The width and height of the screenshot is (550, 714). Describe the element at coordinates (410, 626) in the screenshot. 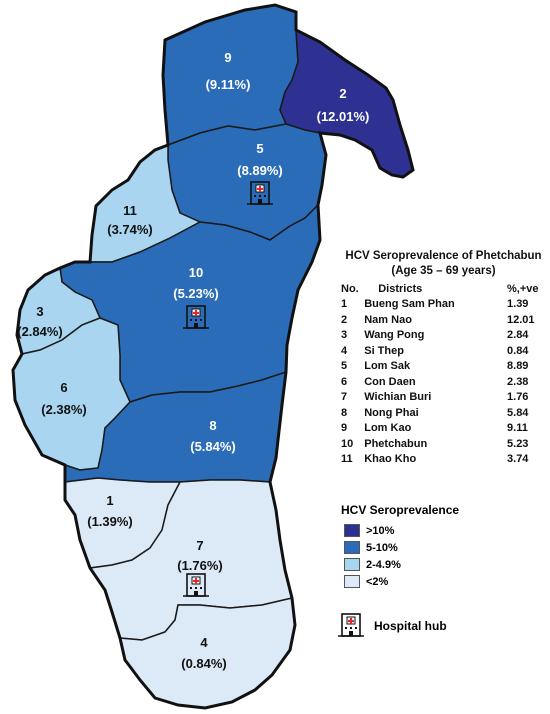

I see `hub-label: Hospital hub` at that location.